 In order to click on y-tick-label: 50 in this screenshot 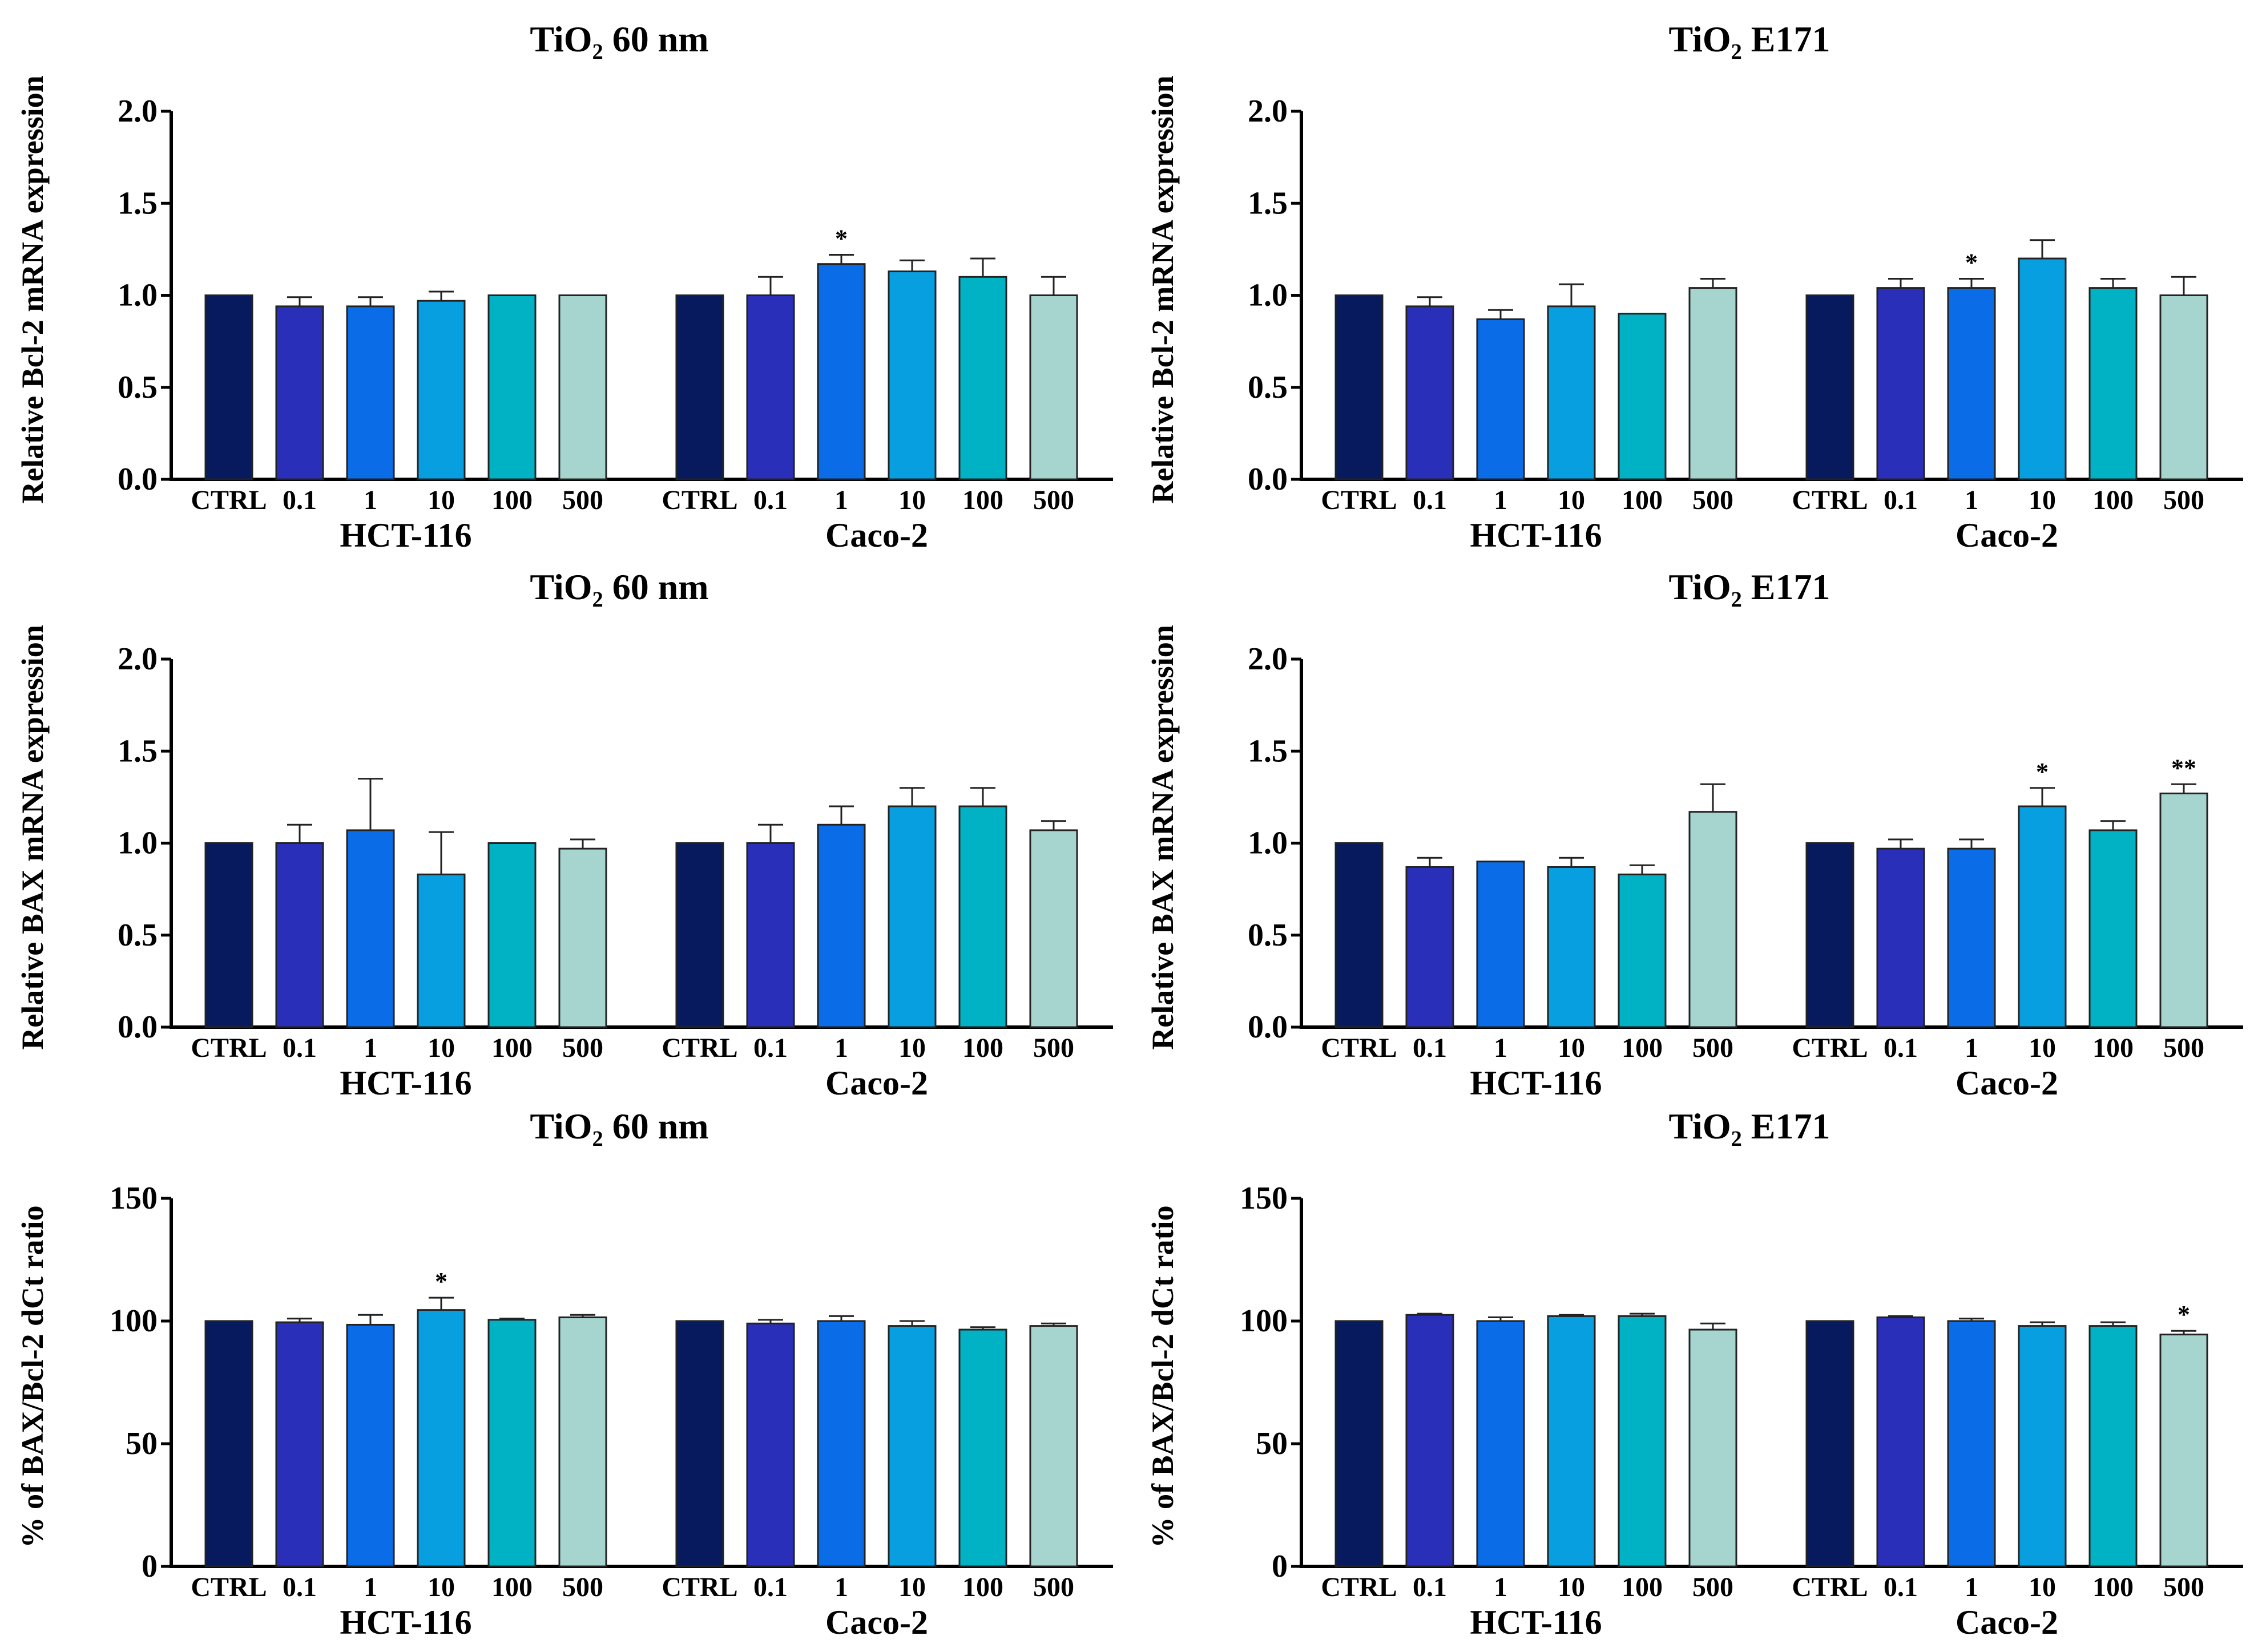, I will do `click(1272, 1443)`.